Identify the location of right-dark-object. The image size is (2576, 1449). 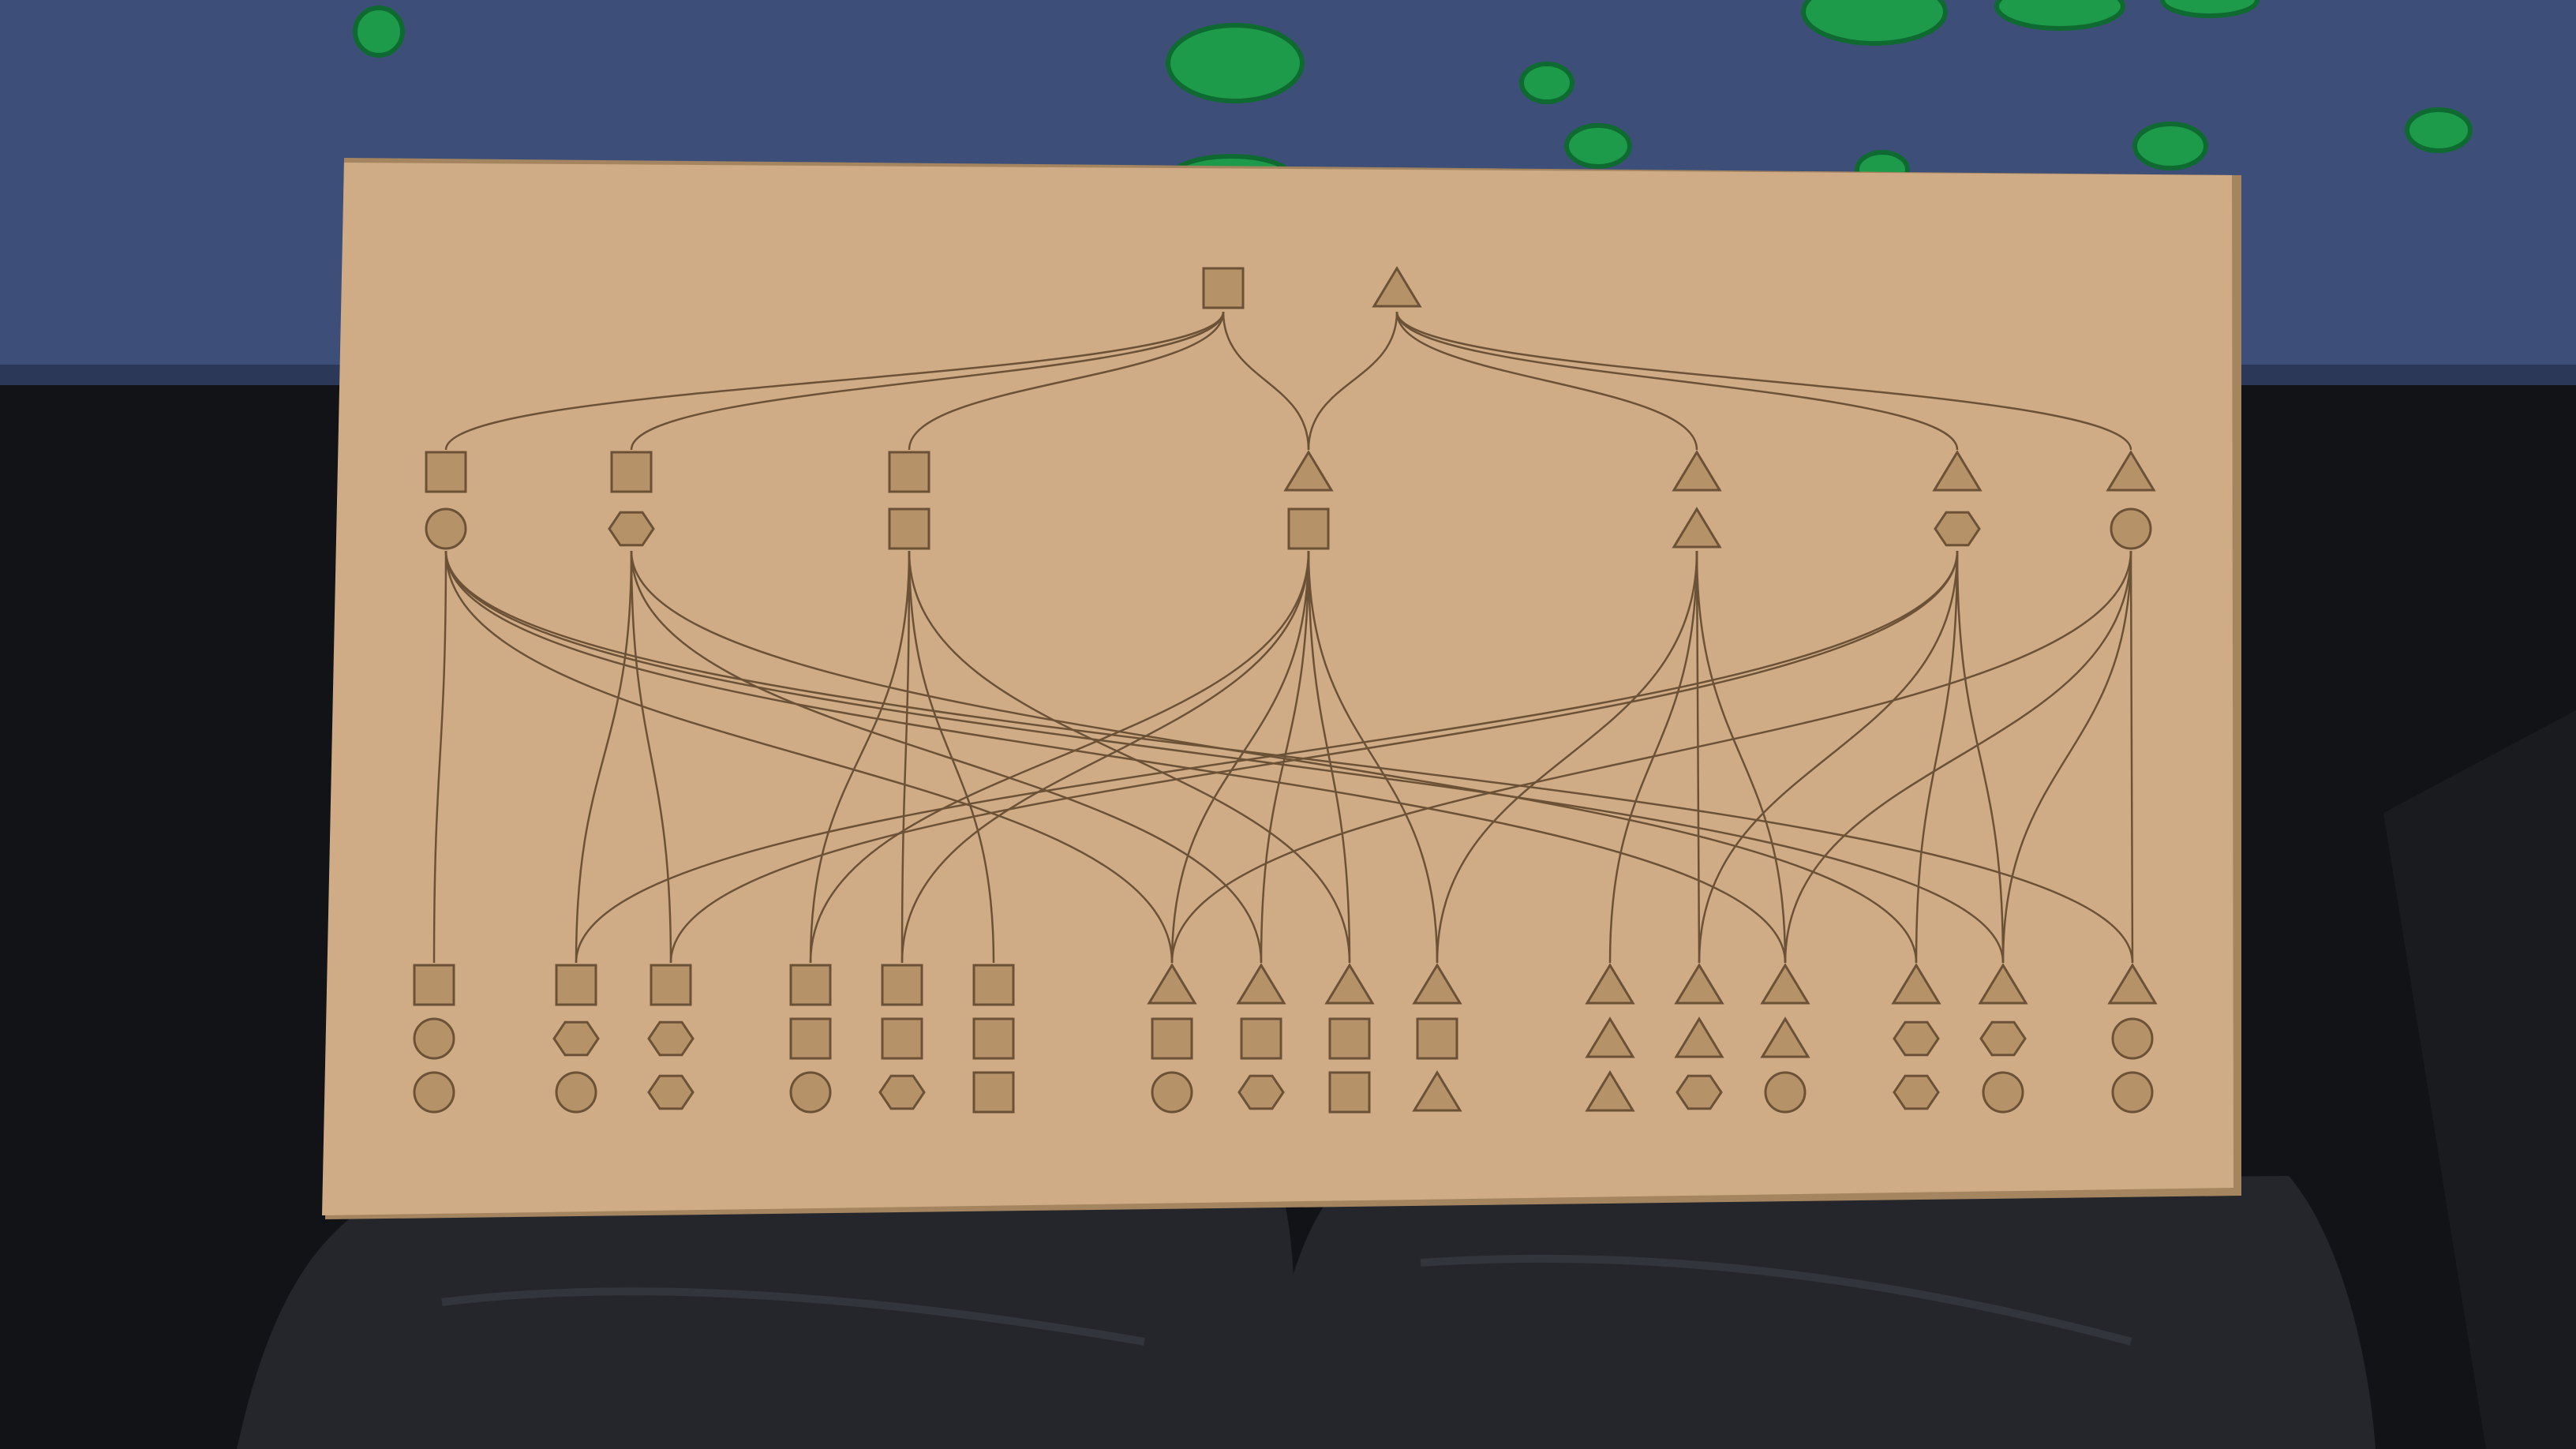
(2479, 1079).